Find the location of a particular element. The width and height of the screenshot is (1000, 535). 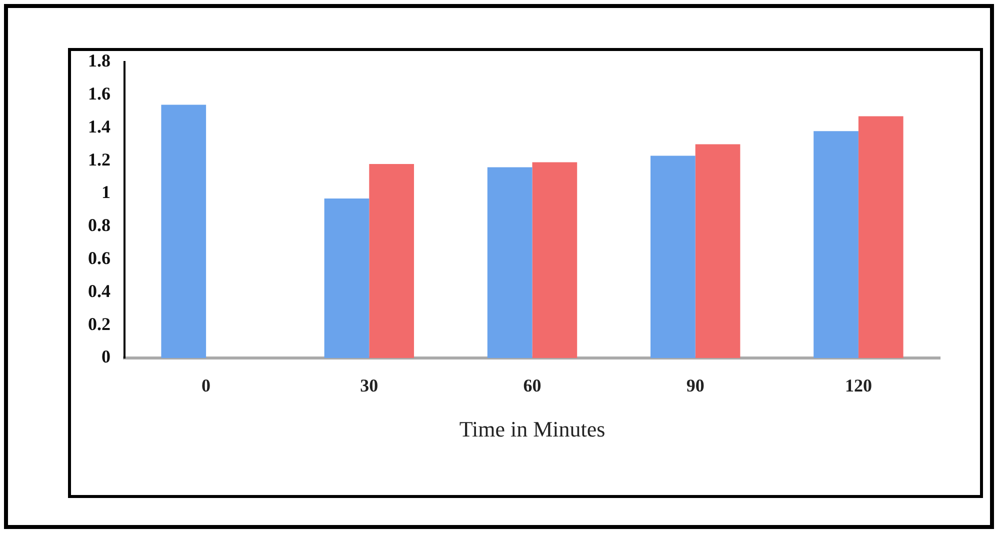

x-tick-label: 90 is located at coordinates (695, 385).